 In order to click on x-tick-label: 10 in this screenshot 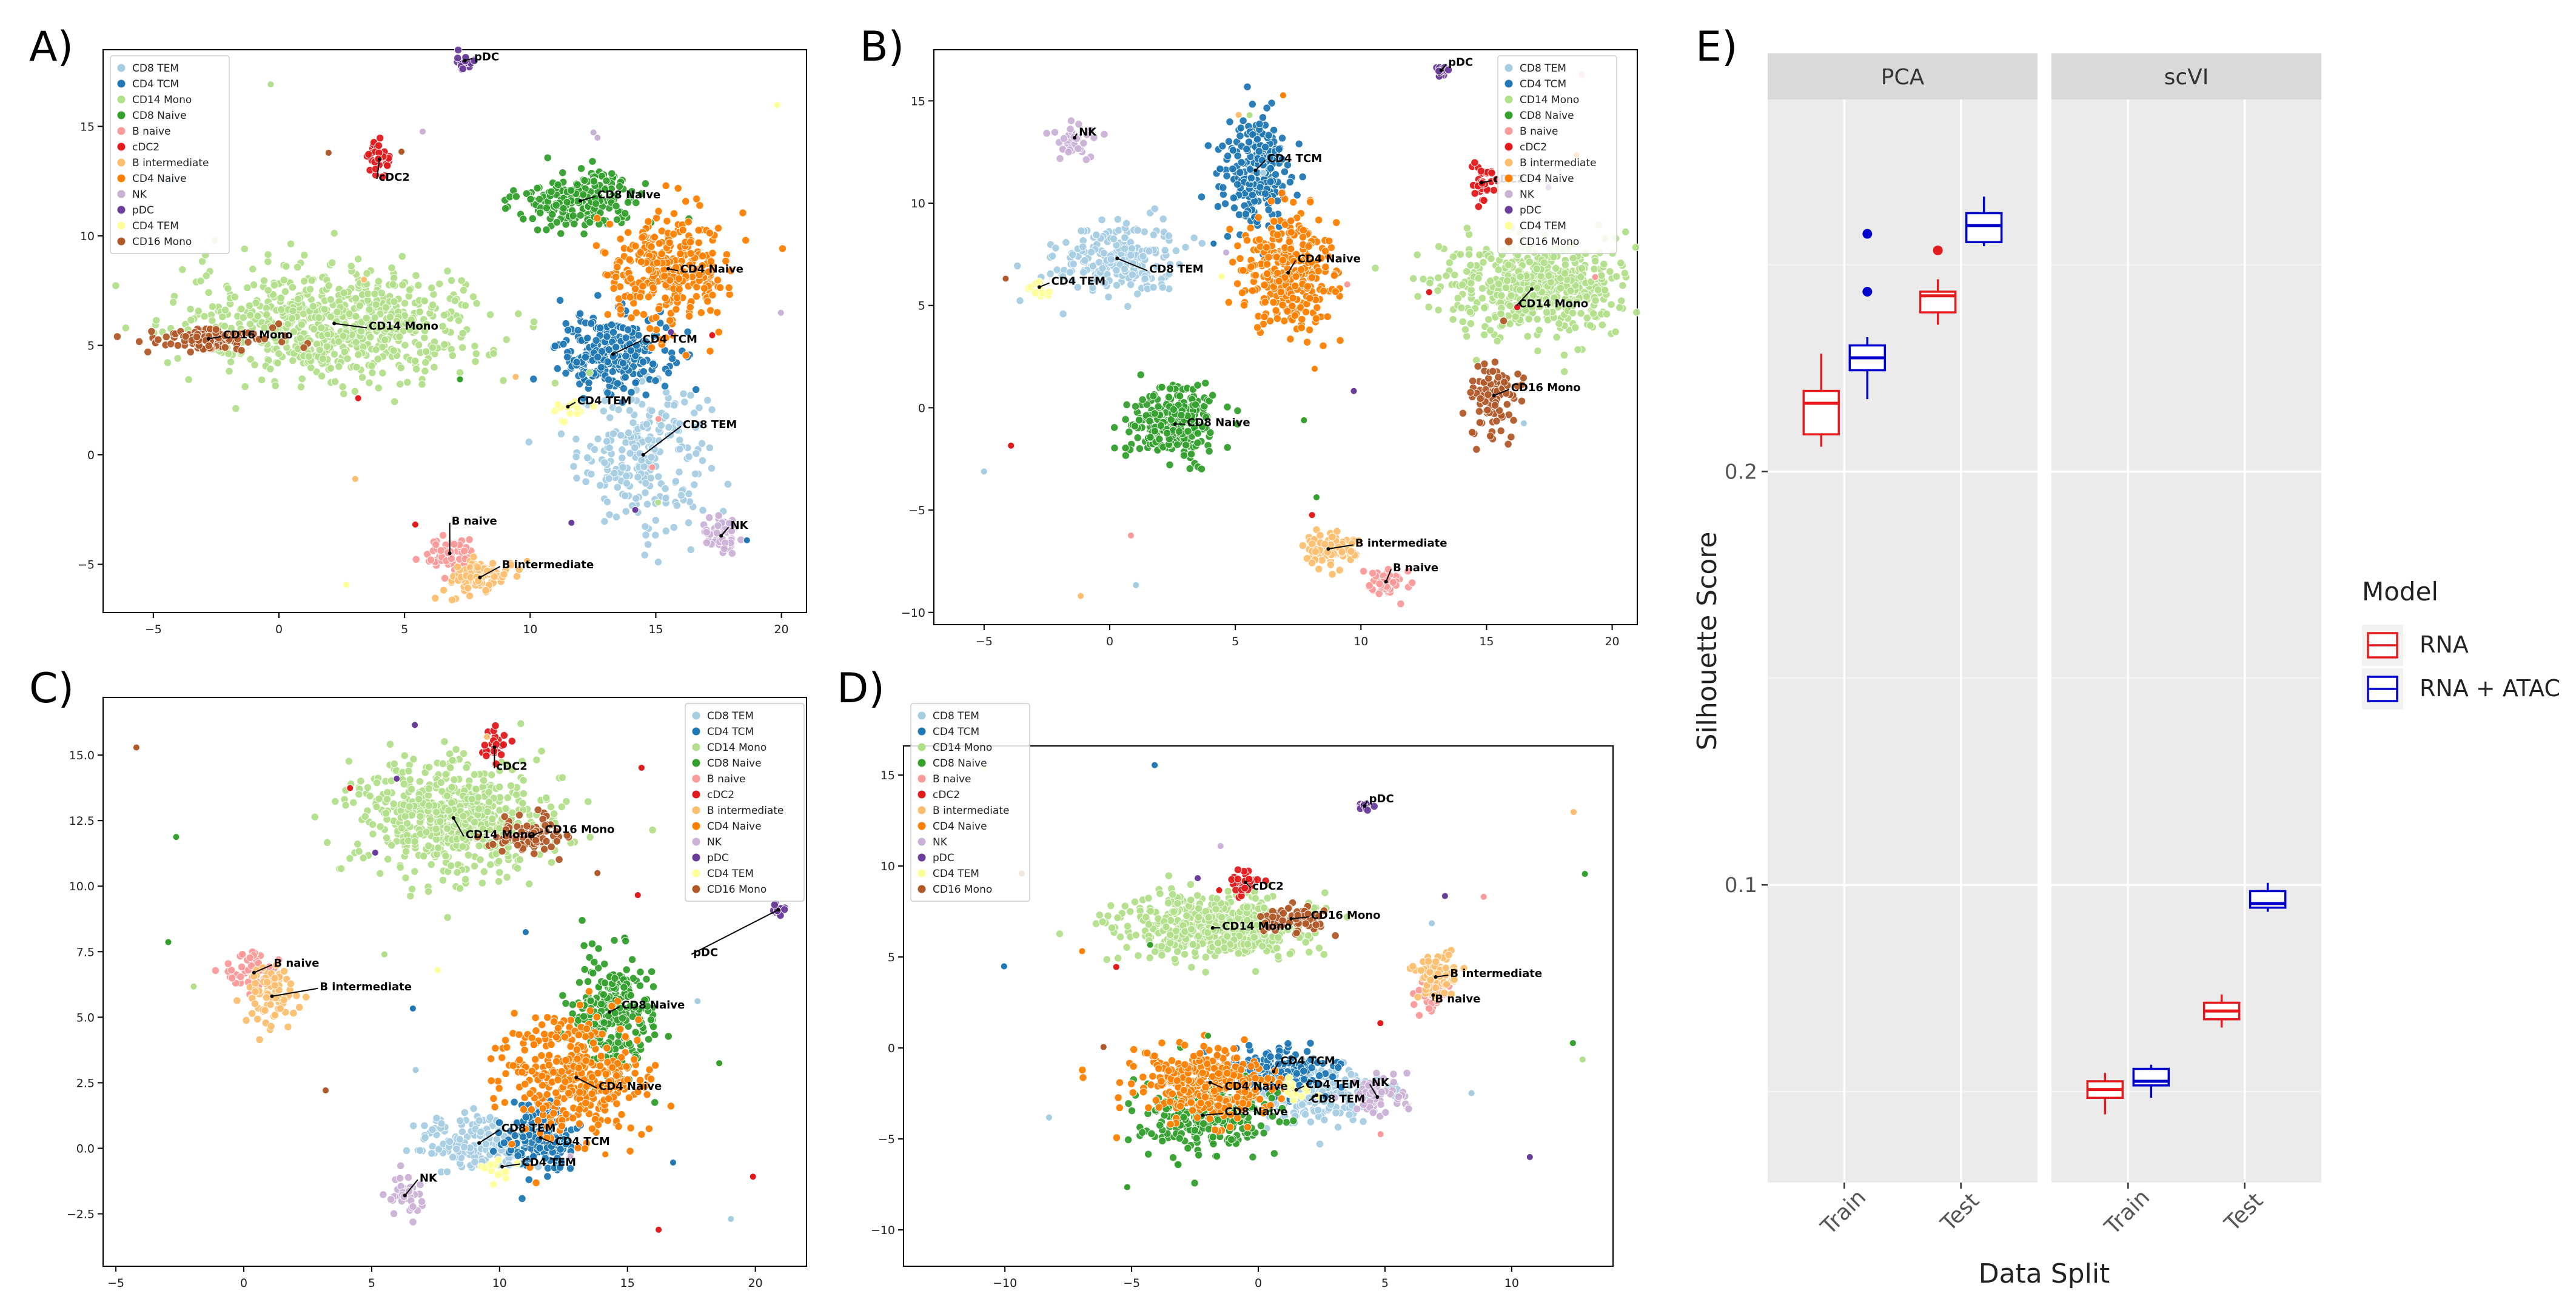, I will do `click(499, 1283)`.